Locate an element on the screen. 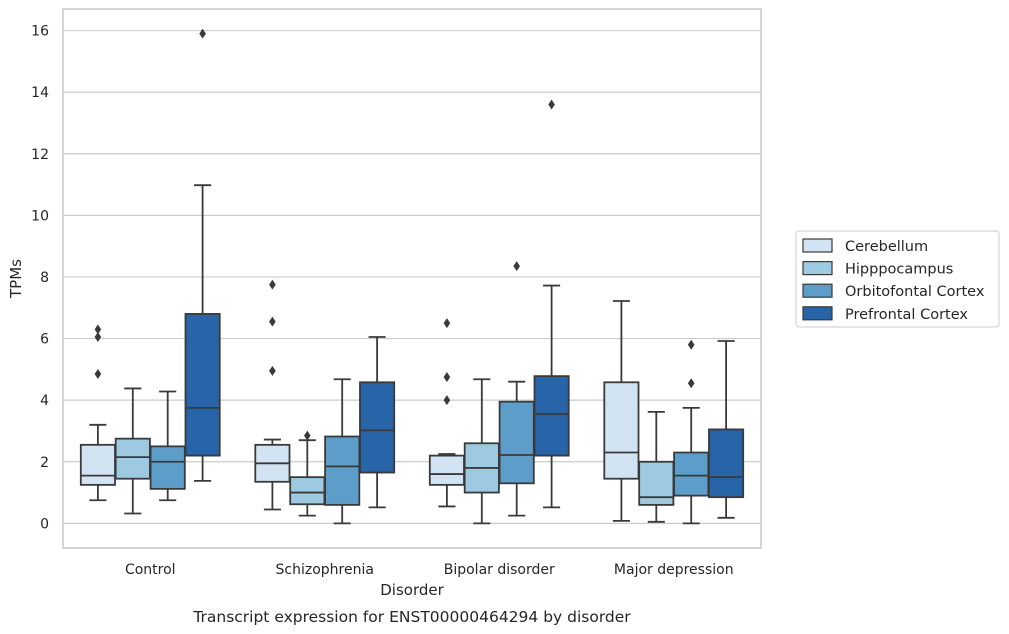 This screenshot has height=634, width=1009. y-tick-label: 16 is located at coordinates (40, 32).